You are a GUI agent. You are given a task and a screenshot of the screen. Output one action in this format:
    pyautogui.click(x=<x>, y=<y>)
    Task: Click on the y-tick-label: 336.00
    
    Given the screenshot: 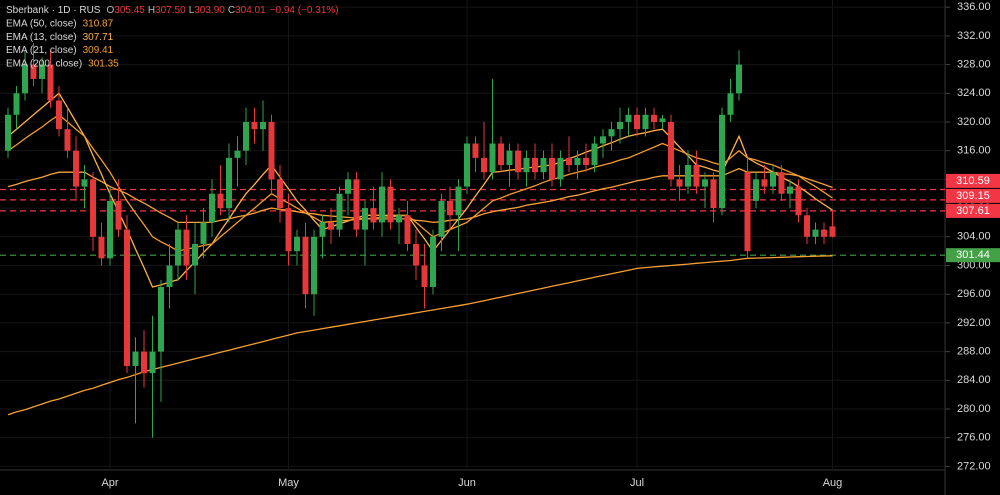 What is the action you would take?
    pyautogui.click(x=974, y=7)
    